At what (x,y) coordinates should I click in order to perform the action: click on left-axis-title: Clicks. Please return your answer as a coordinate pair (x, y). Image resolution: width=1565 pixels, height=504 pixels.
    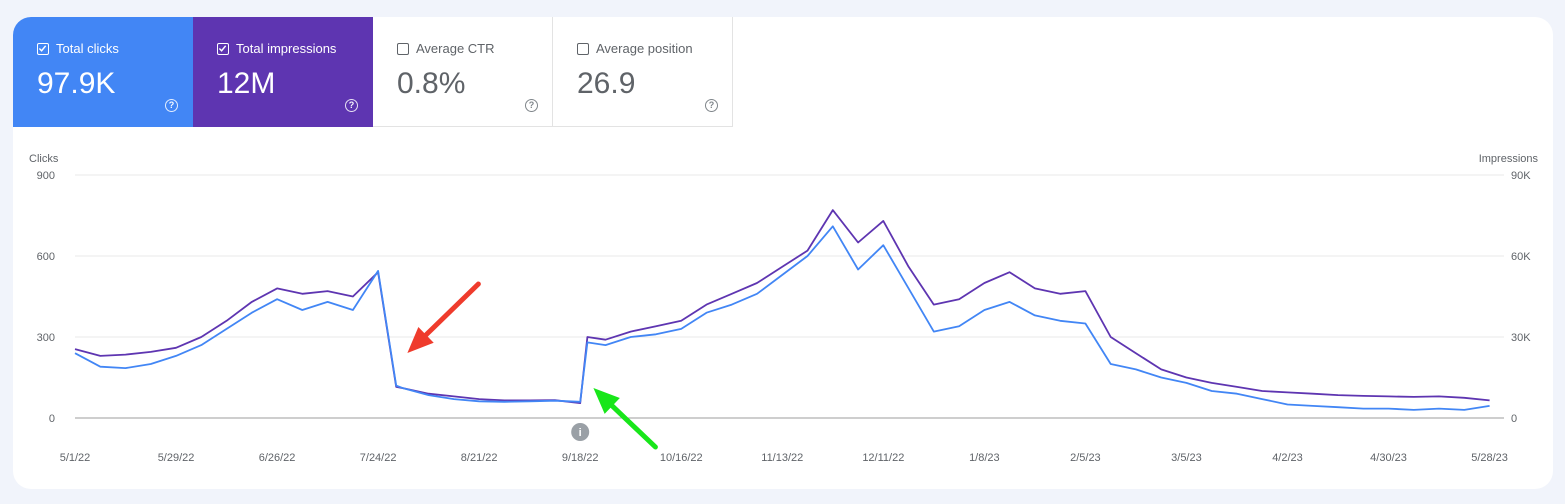
    Looking at the image, I should click on (44, 159).